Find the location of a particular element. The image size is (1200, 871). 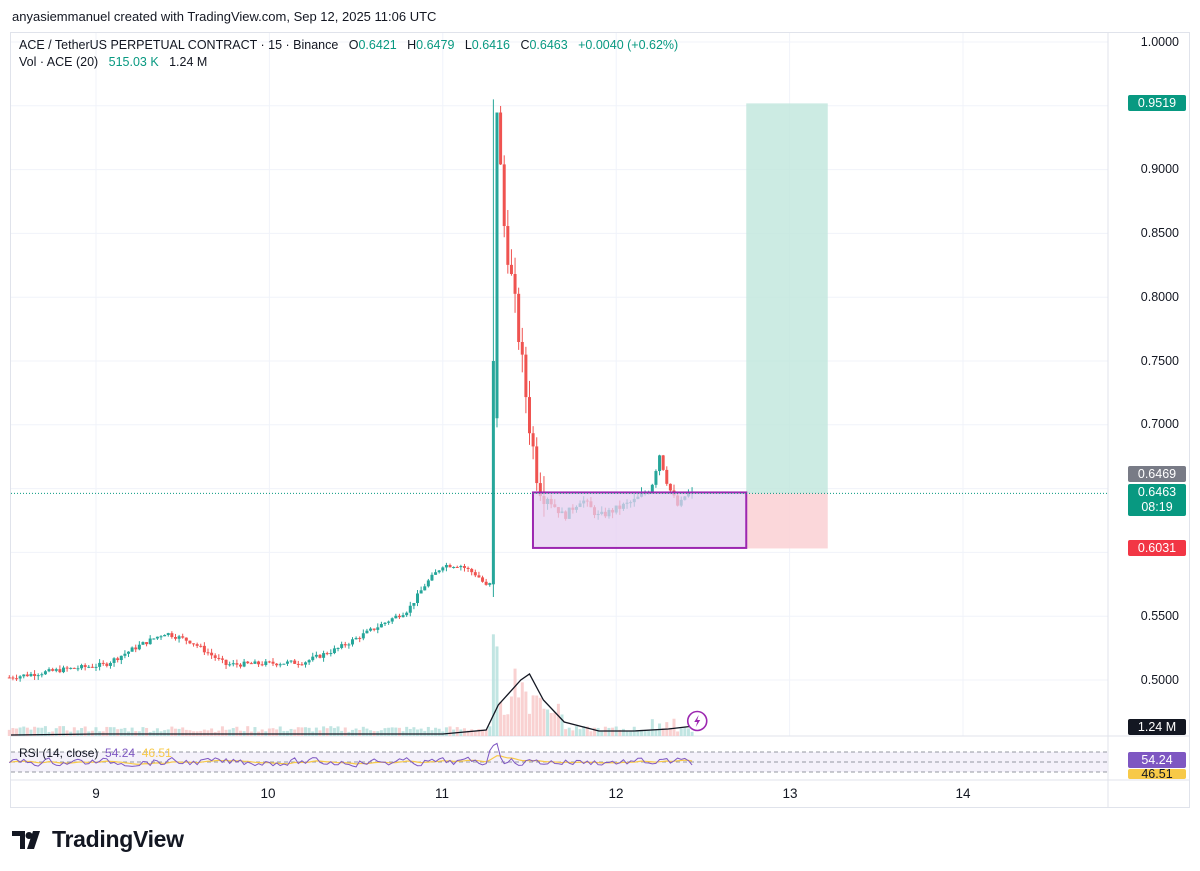

rsi-line is located at coordinates (350, 755).